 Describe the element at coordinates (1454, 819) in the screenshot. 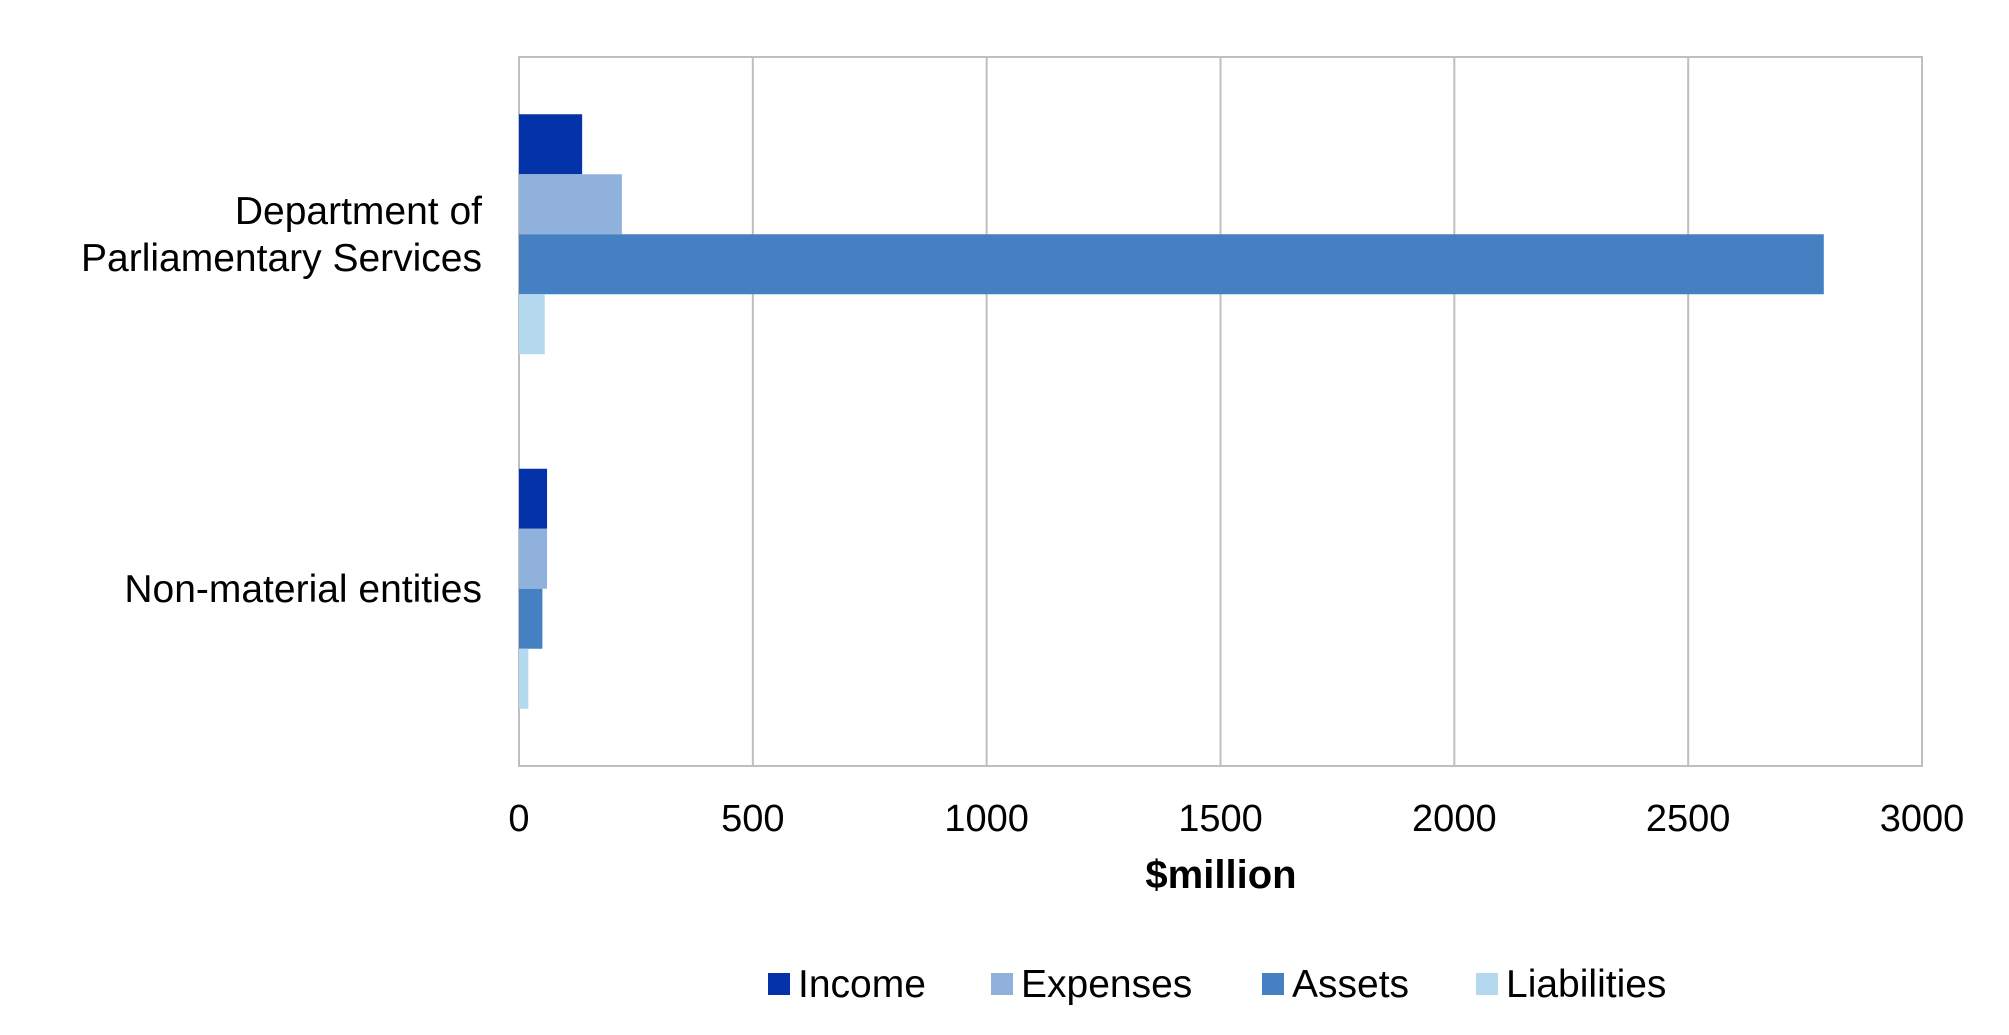

I see `x-tick-label: 2000` at that location.